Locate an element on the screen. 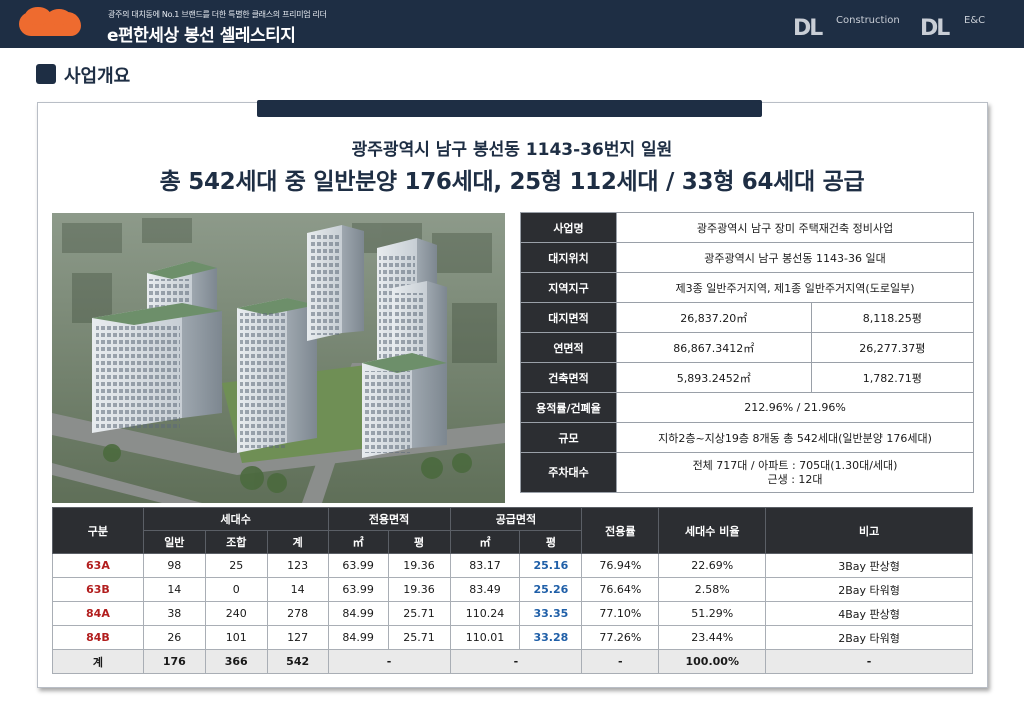  col-households: 세대수 is located at coordinates (235, 519).